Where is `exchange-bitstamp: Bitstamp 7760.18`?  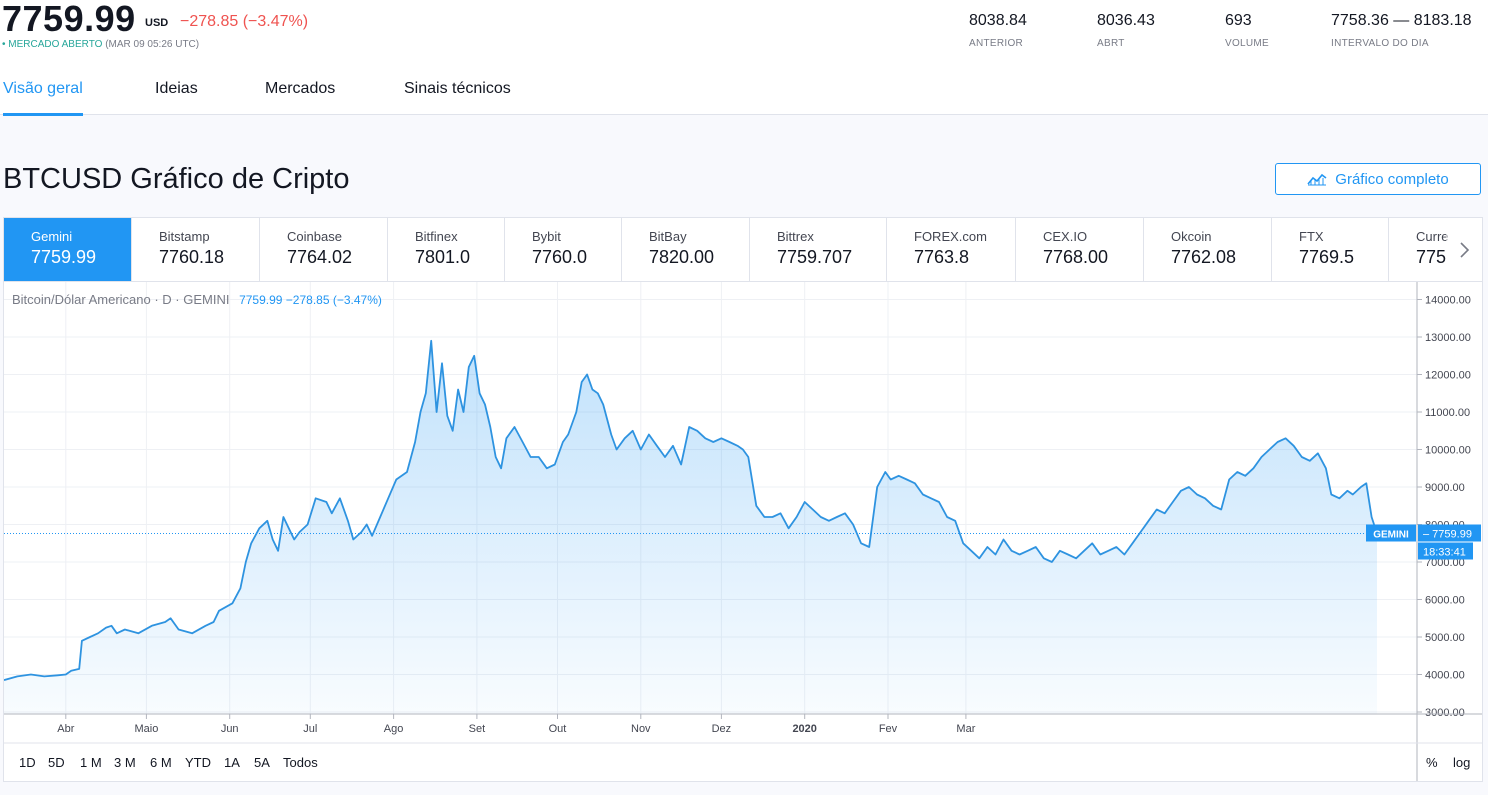 exchange-bitstamp: Bitstamp 7760.18 is located at coordinates (196, 249).